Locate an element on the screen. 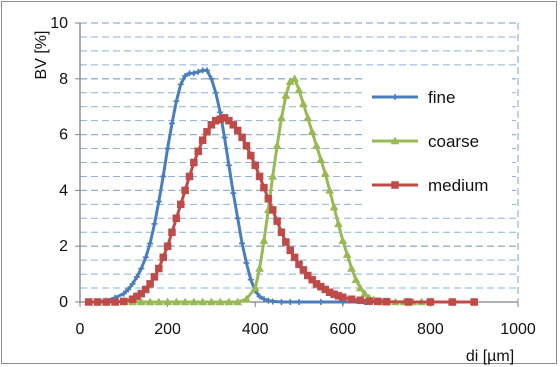  legend-label-medium: medium is located at coordinates (458, 185).